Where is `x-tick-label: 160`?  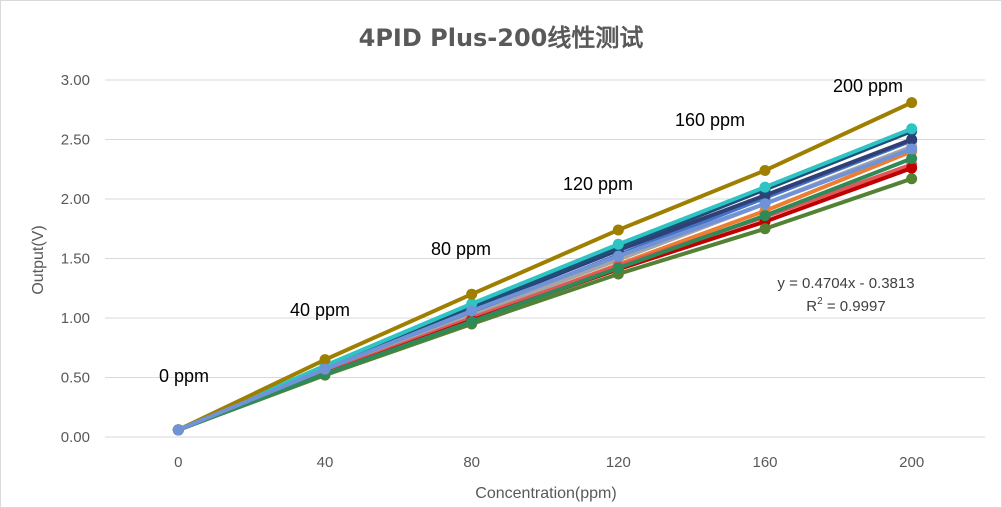
x-tick-label: 160 is located at coordinates (764, 462).